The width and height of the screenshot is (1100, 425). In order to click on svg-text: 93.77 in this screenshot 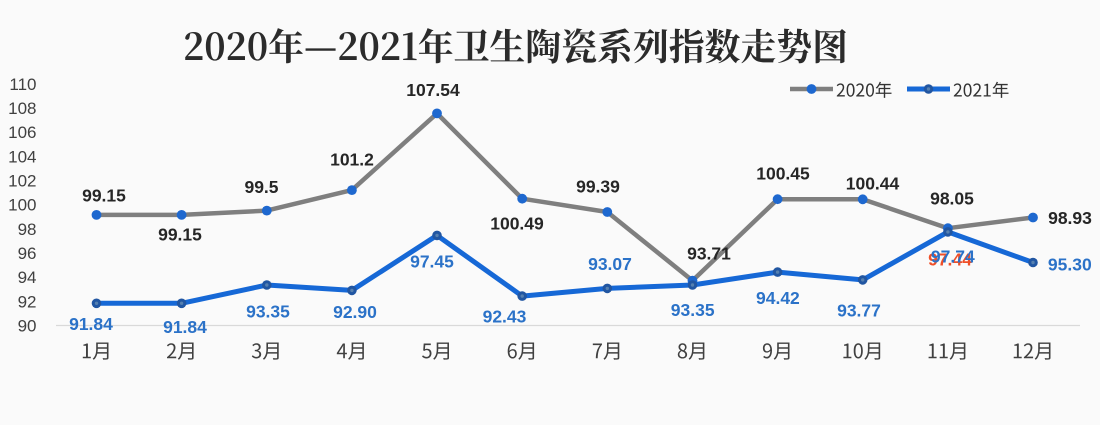, I will do `click(859, 311)`.